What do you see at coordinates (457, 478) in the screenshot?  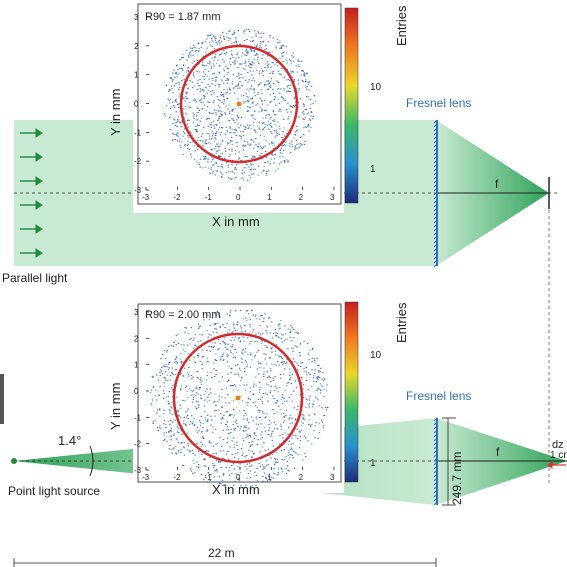 I see `aperture-label: 249.7 mm` at bounding box center [457, 478].